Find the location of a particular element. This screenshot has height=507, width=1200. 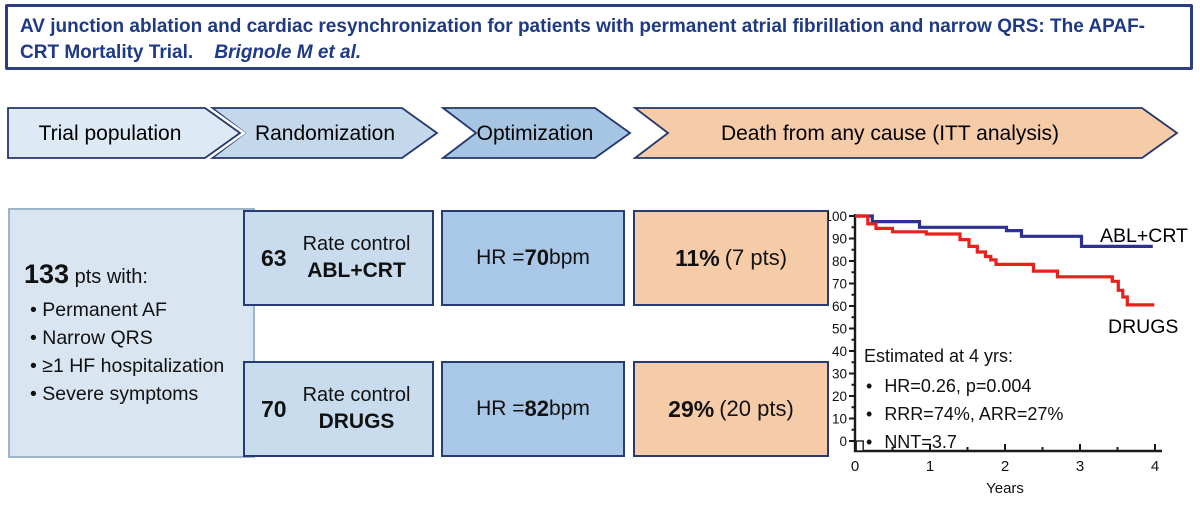

arm-desc-drugs: Rate control DRUGS is located at coordinates (357, 408).